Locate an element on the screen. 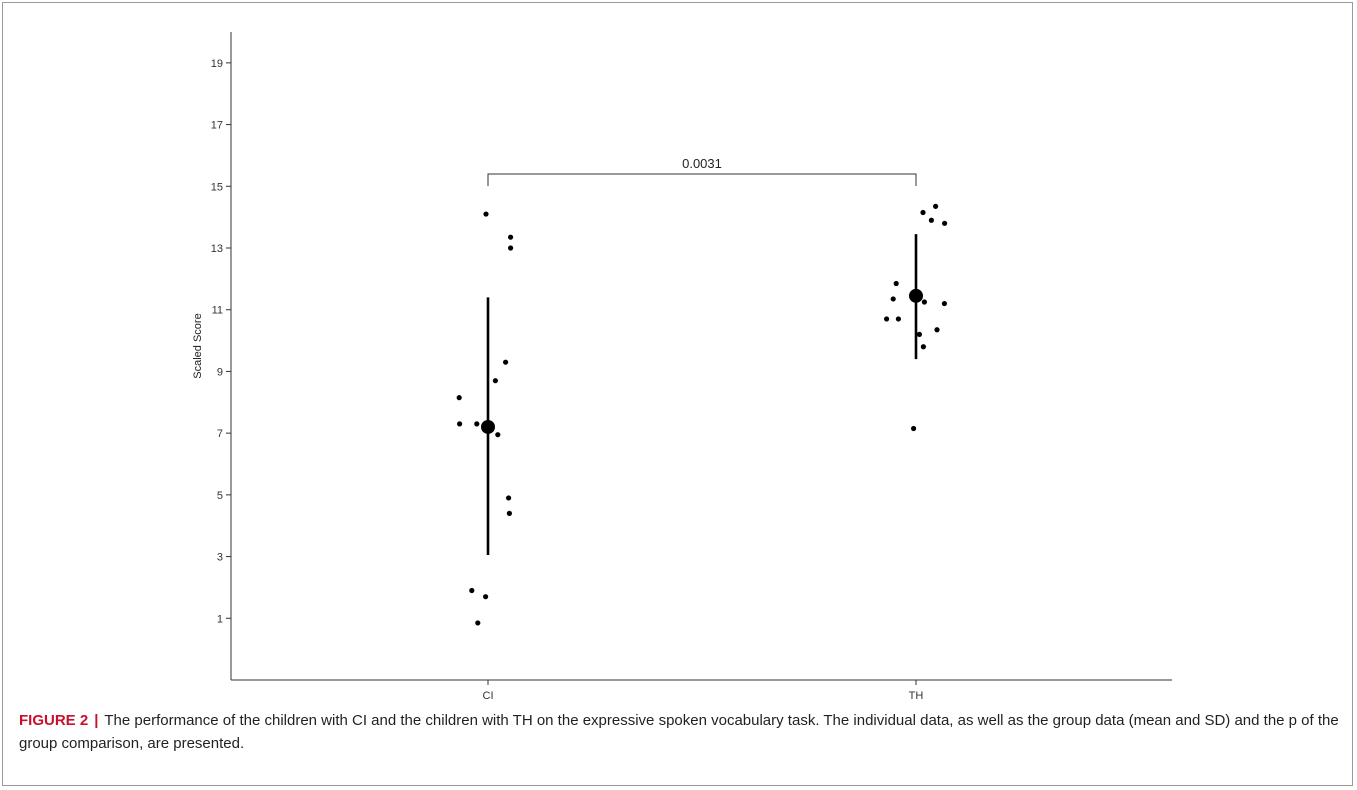 The height and width of the screenshot is (790, 1357). y-tick-label: 15 is located at coordinates (217, 187).